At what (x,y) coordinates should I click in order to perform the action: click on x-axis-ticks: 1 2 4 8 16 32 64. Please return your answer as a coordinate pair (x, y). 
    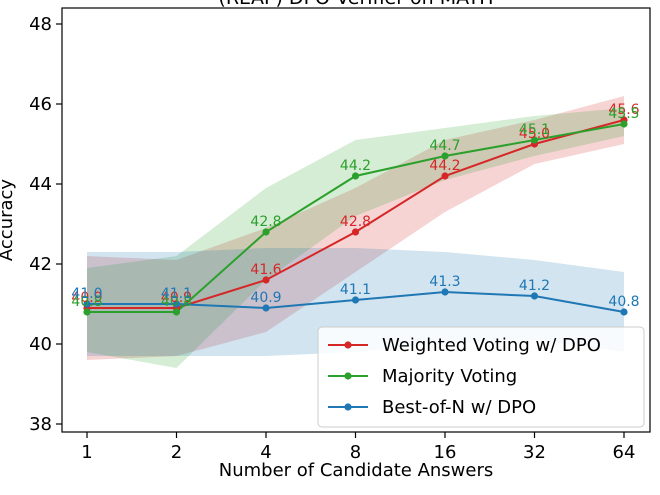
    Looking at the image, I should click on (358, 447).